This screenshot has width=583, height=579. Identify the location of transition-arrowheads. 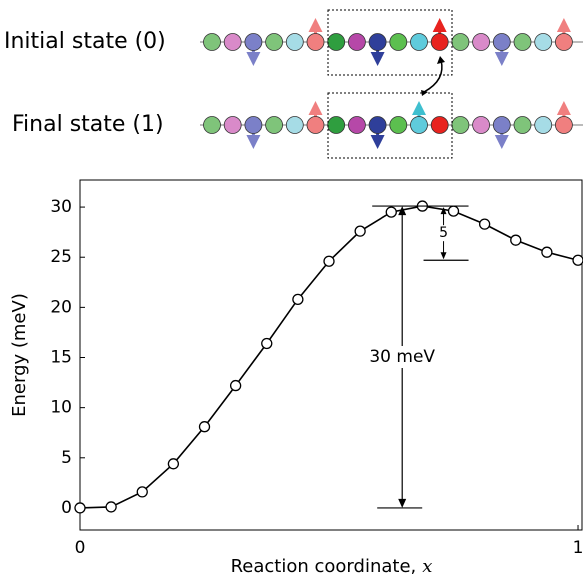
(433, 76).